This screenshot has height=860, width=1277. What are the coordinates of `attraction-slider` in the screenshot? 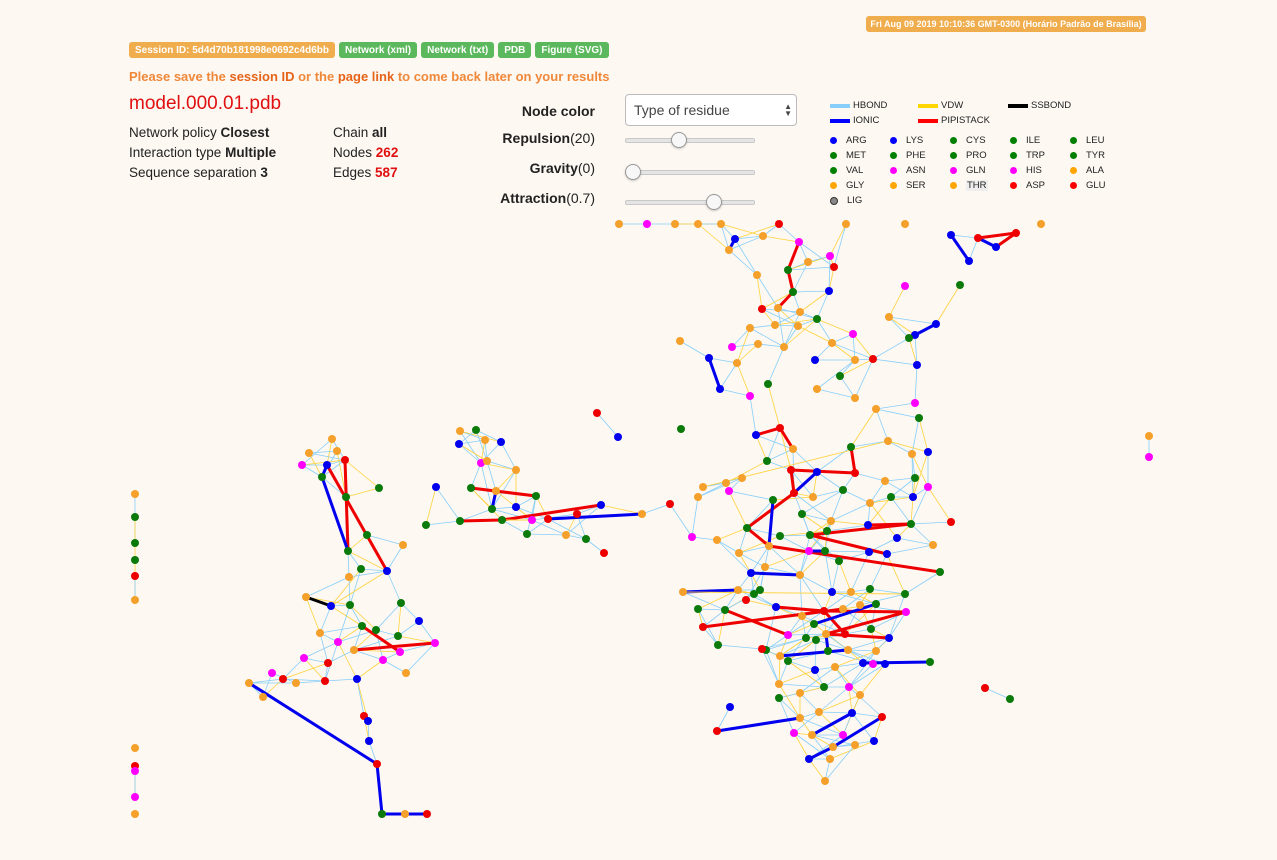 It's located at (690, 202).